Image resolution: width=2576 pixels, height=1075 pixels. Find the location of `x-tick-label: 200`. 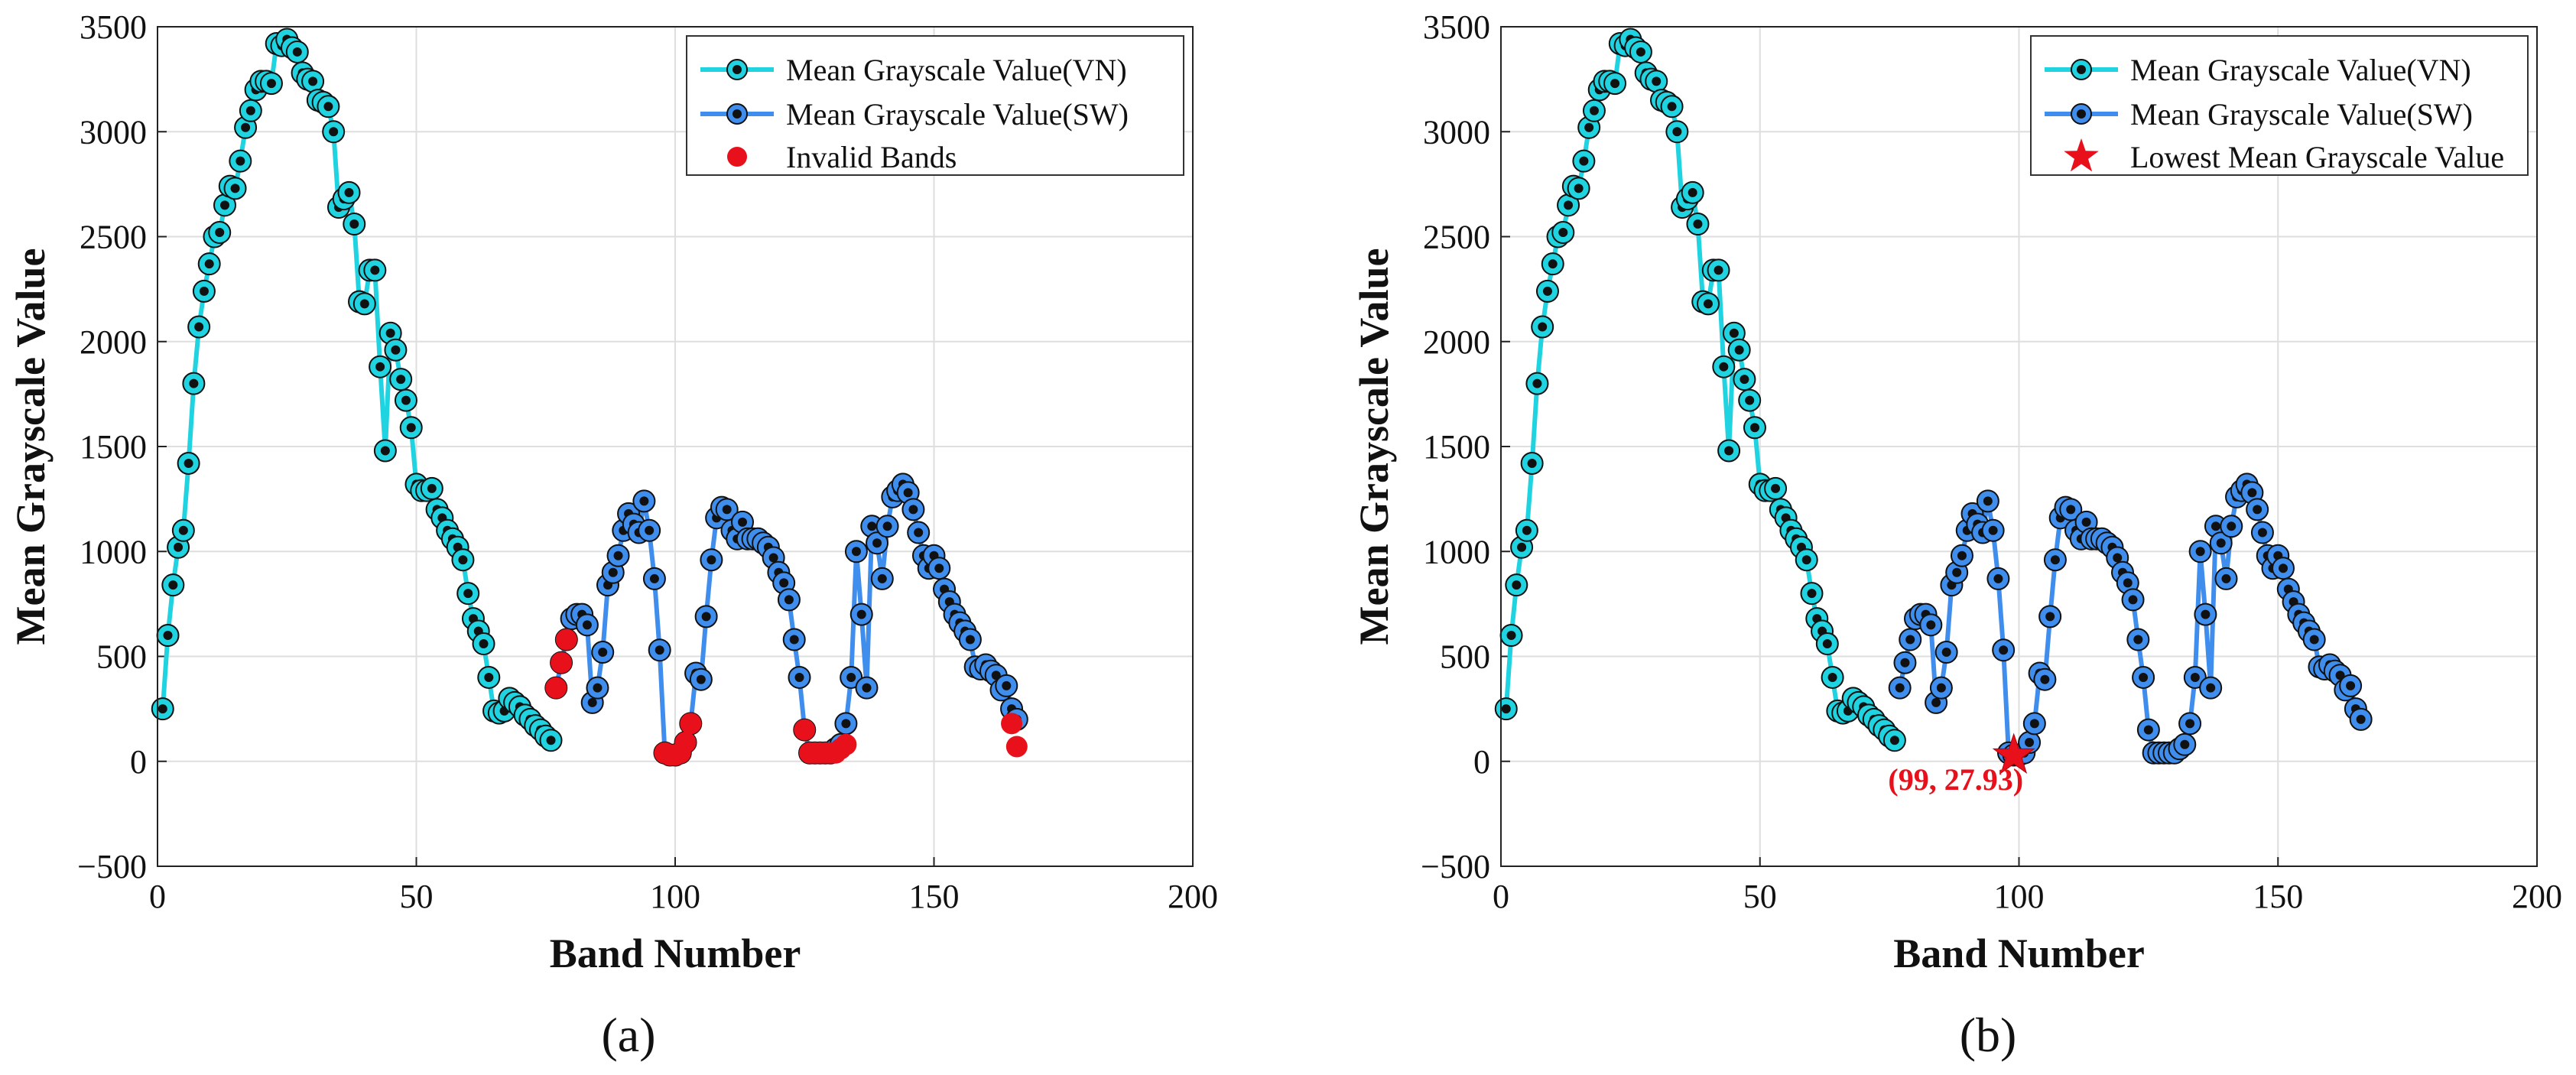

x-tick-label: 200 is located at coordinates (1193, 896).